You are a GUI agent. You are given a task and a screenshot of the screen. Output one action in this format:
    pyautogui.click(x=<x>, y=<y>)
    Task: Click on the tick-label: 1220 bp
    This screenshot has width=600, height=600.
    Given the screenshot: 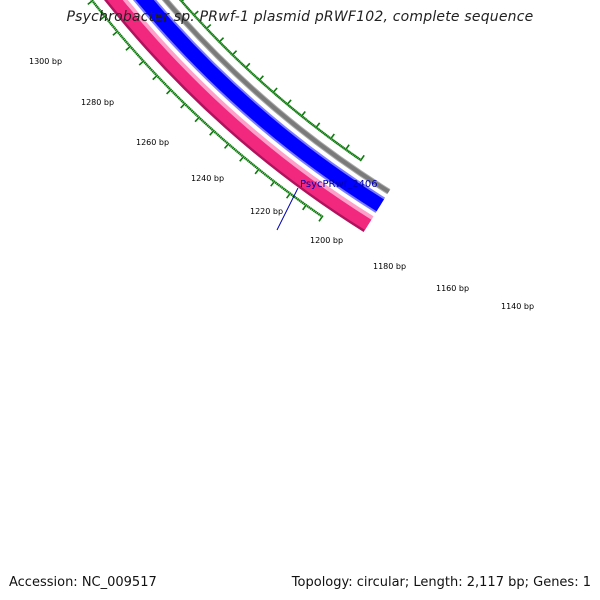 What is the action you would take?
    pyautogui.click(x=266, y=211)
    